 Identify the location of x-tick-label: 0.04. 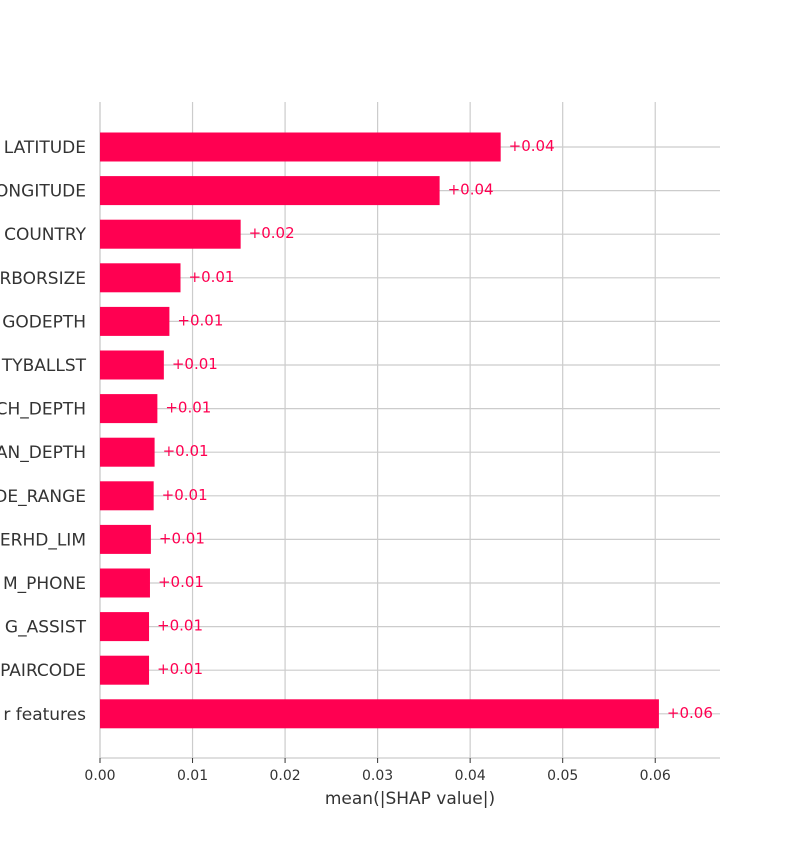
(470, 776).